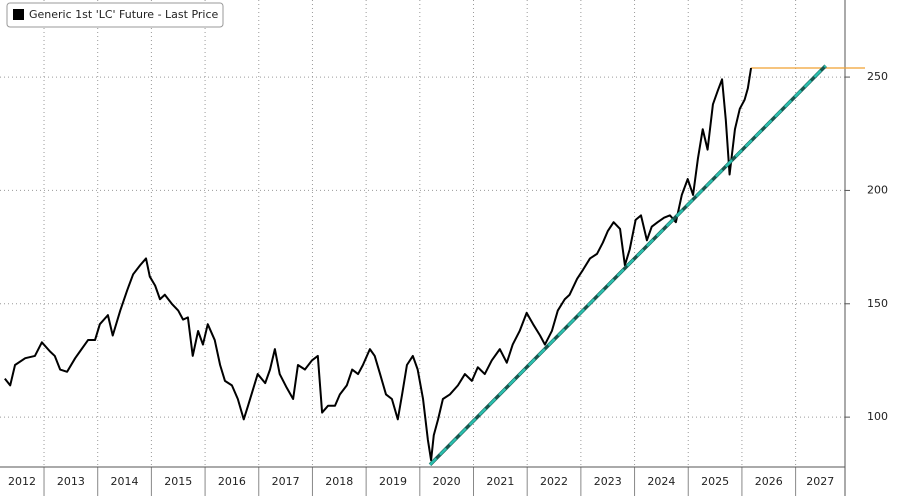 Image resolution: width=900 pixels, height=500 pixels. Describe the element at coordinates (232, 481) in the screenshot. I see `x-tick-label: 2016` at that location.